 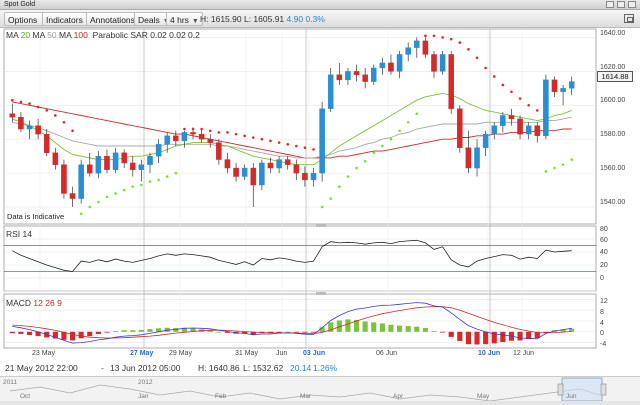 What do you see at coordinates (180, 353) in the screenshot?
I see `x-axis-label: 29 May` at bounding box center [180, 353].